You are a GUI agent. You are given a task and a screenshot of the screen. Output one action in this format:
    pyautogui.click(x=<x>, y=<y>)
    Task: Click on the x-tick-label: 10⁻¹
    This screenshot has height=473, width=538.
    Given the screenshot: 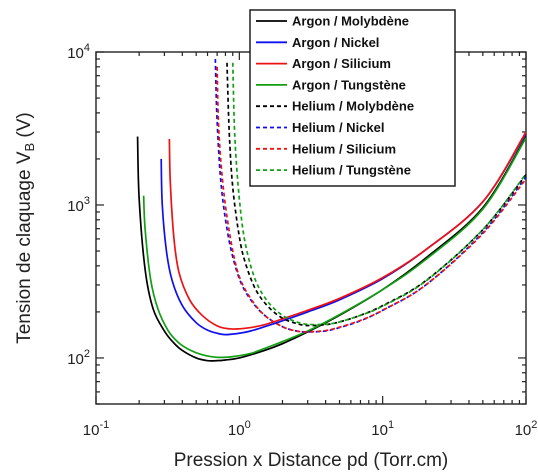 What is the action you would take?
    pyautogui.click(x=96, y=429)
    